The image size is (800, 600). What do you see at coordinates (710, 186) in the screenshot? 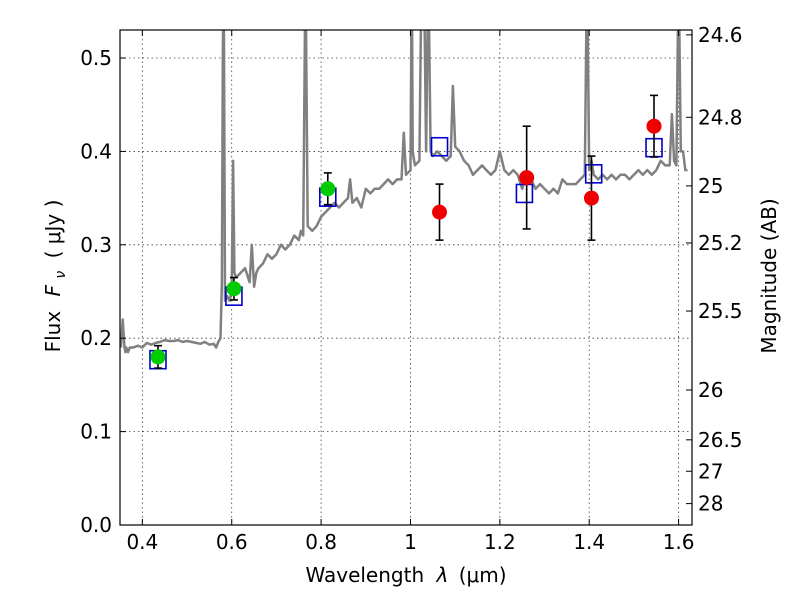
I see `right-tick-label: 25` at bounding box center [710, 186].